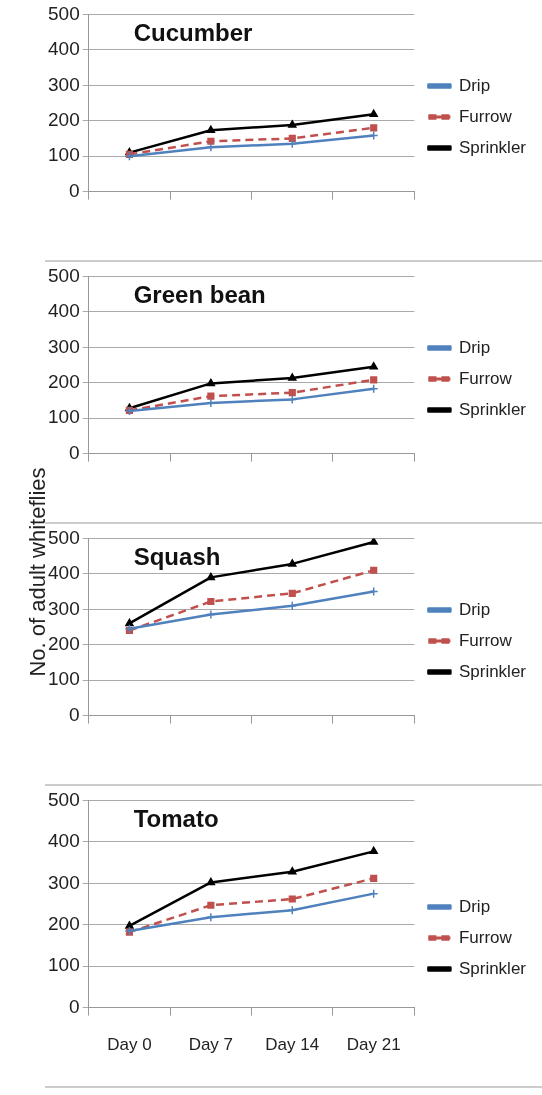 The width and height of the screenshot is (542, 1095). I want to click on x-tick-label: Day 0, so click(129, 1045).